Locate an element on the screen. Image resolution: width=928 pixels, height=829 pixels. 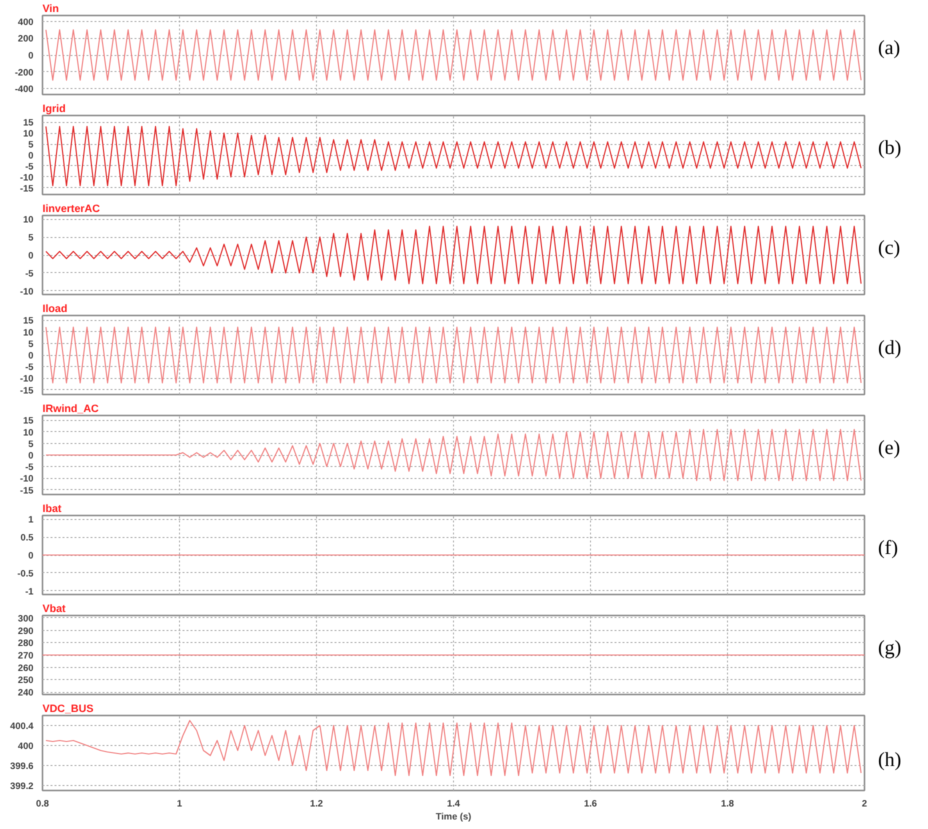
x-tick-label: 1.2 is located at coordinates (316, 803).